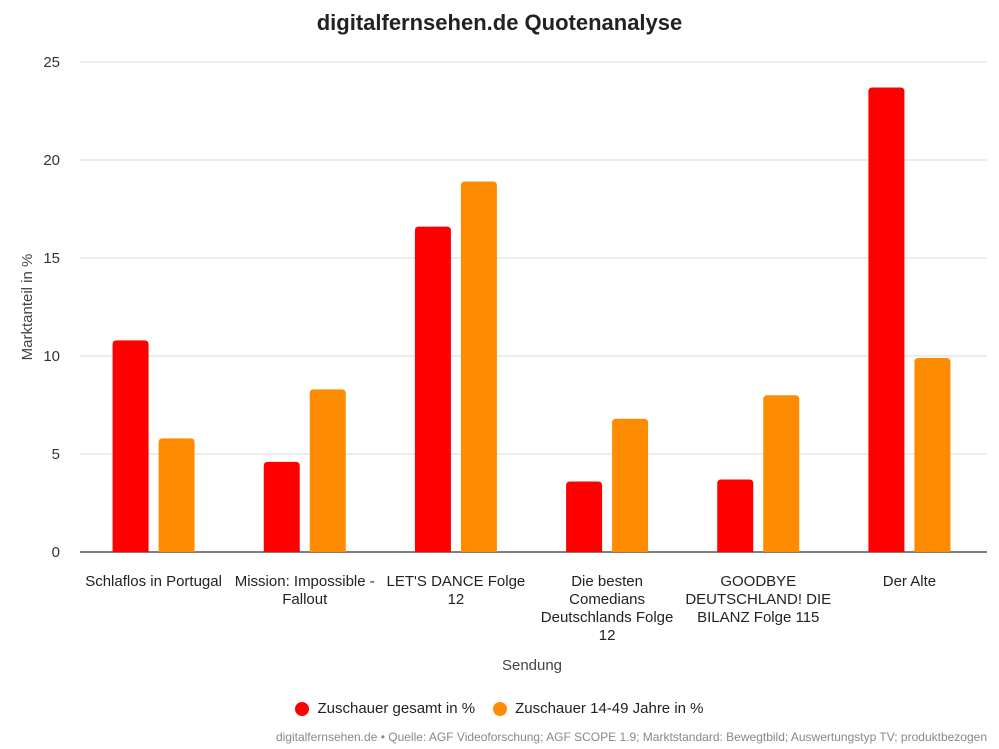 The width and height of the screenshot is (999, 749). What do you see at coordinates (396, 708) in the screenshot?
I see `legend-label: Zuschauer gesamt in %` at bounding box center [396, 708].